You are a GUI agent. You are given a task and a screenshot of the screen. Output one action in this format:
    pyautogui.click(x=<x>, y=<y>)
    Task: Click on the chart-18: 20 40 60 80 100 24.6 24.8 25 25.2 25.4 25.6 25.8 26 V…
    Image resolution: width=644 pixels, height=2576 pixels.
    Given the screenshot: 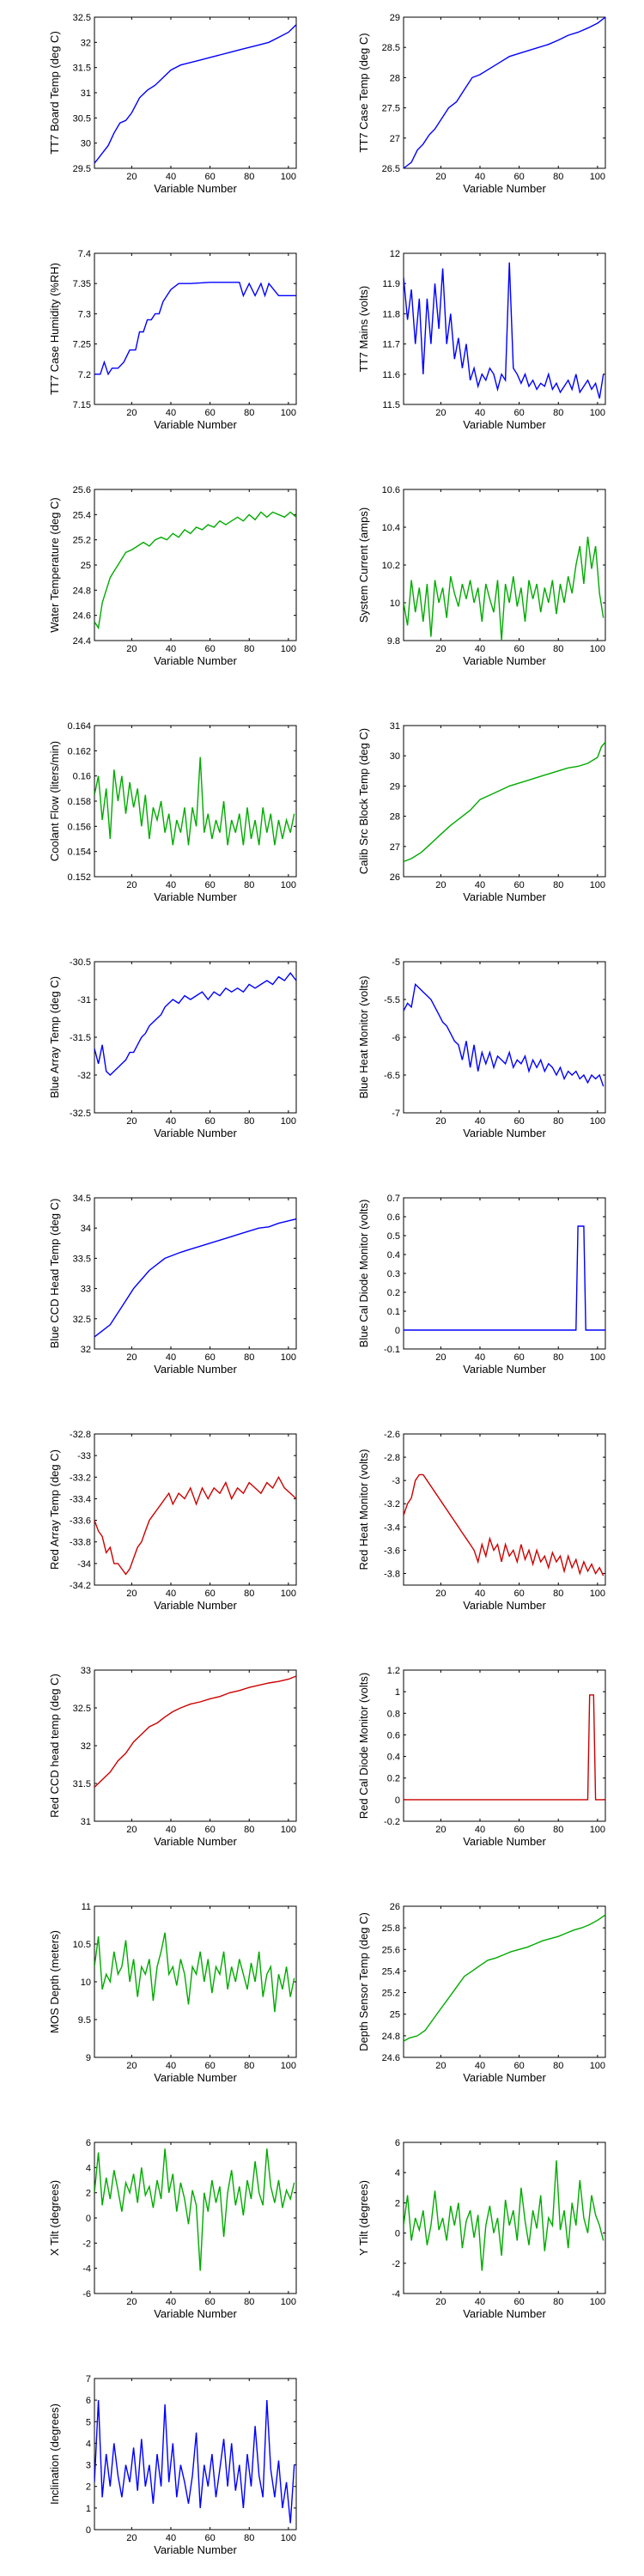 What is the action you would take?
    pyautogui.click(x=481, y=1993)
    